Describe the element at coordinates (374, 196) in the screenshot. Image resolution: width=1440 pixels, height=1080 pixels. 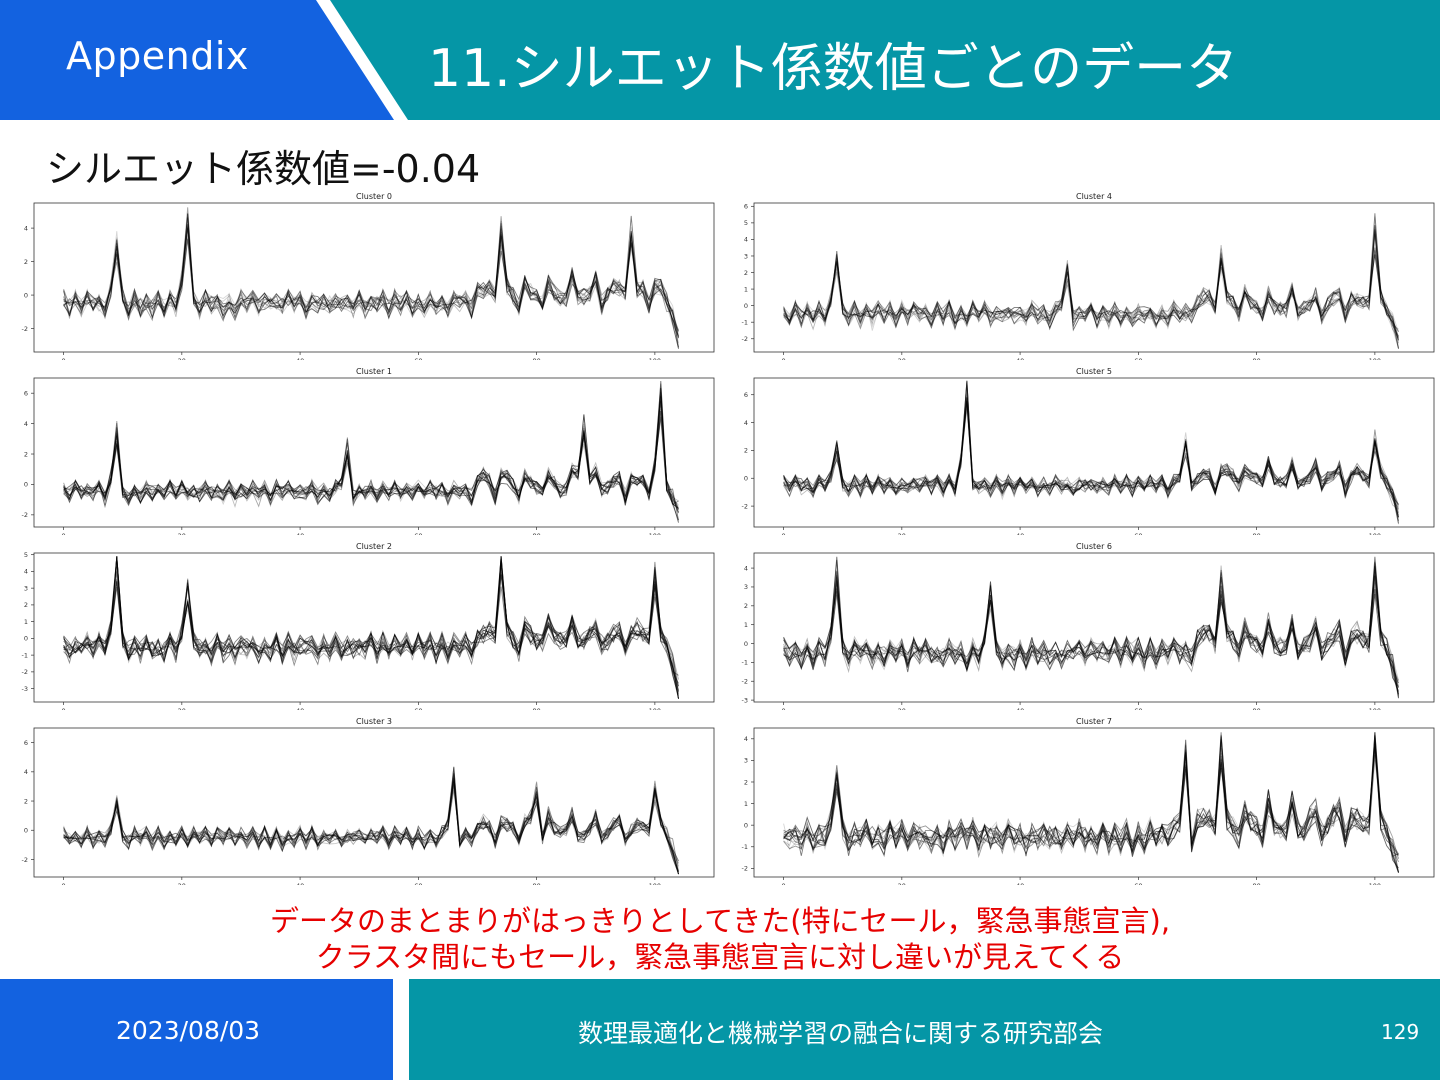
I see `chart-title: Cluster 0` at that location.